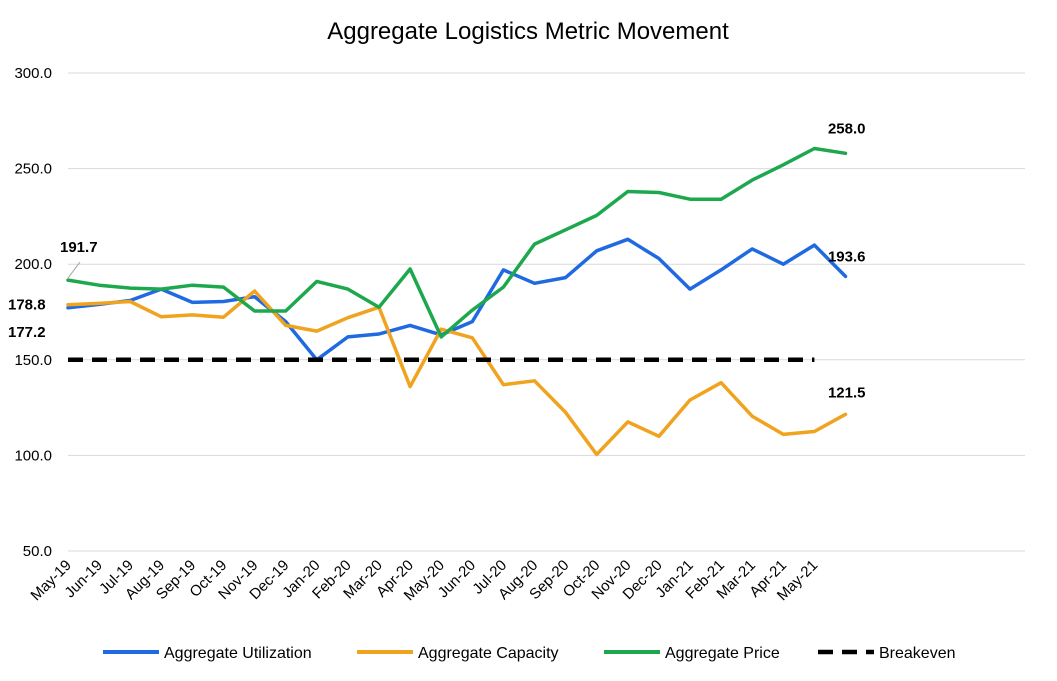 This screenshot has height=681, width=1057. I want to click on series-line-aggregate-utilization, so click(457, 299).